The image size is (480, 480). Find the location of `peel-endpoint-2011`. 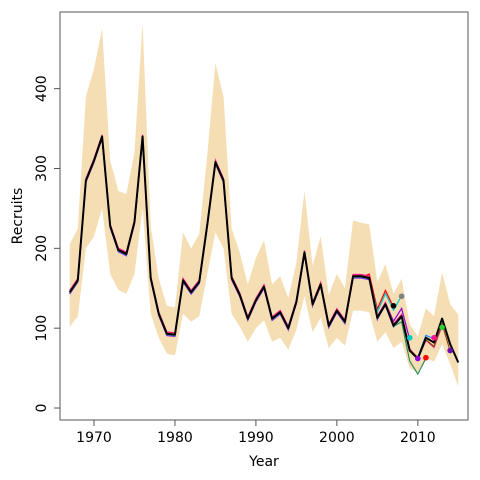

peel-endpoint-2011 is located at coordinates (426, 357).